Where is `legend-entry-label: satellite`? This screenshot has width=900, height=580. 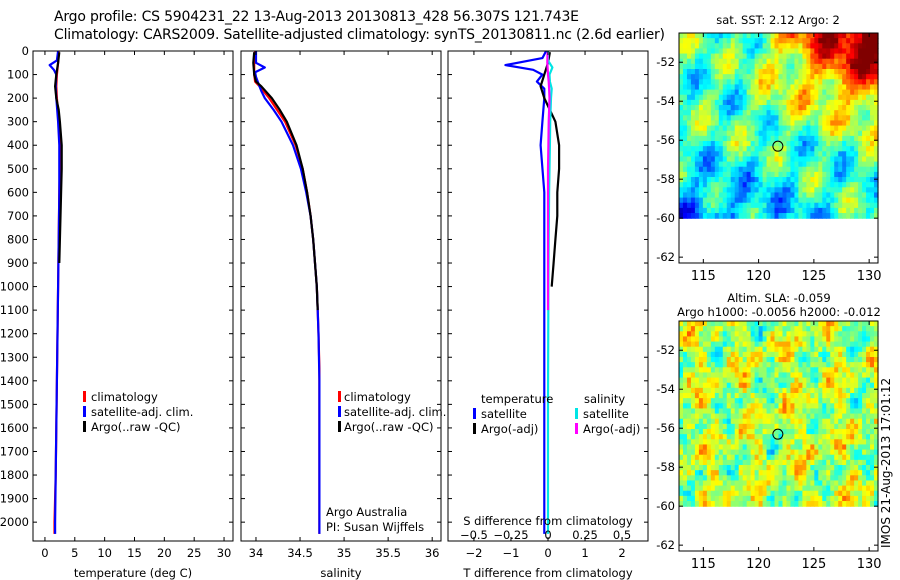 legend-entry-label: satellite is located at coordinates (606, 414).